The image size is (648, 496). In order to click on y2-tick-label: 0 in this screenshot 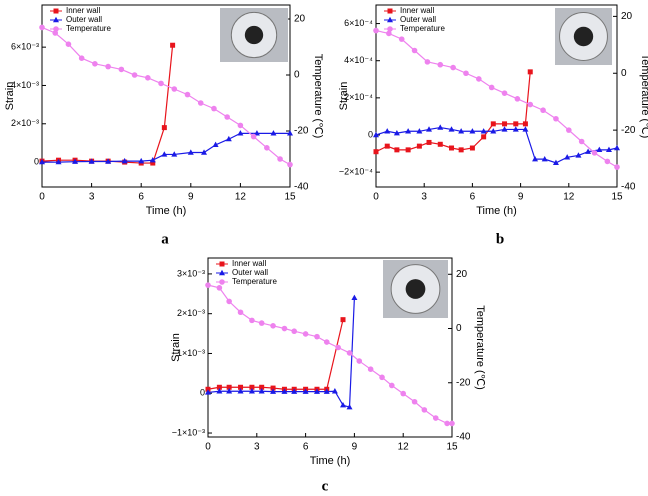, I will do `click(624, 73)`.